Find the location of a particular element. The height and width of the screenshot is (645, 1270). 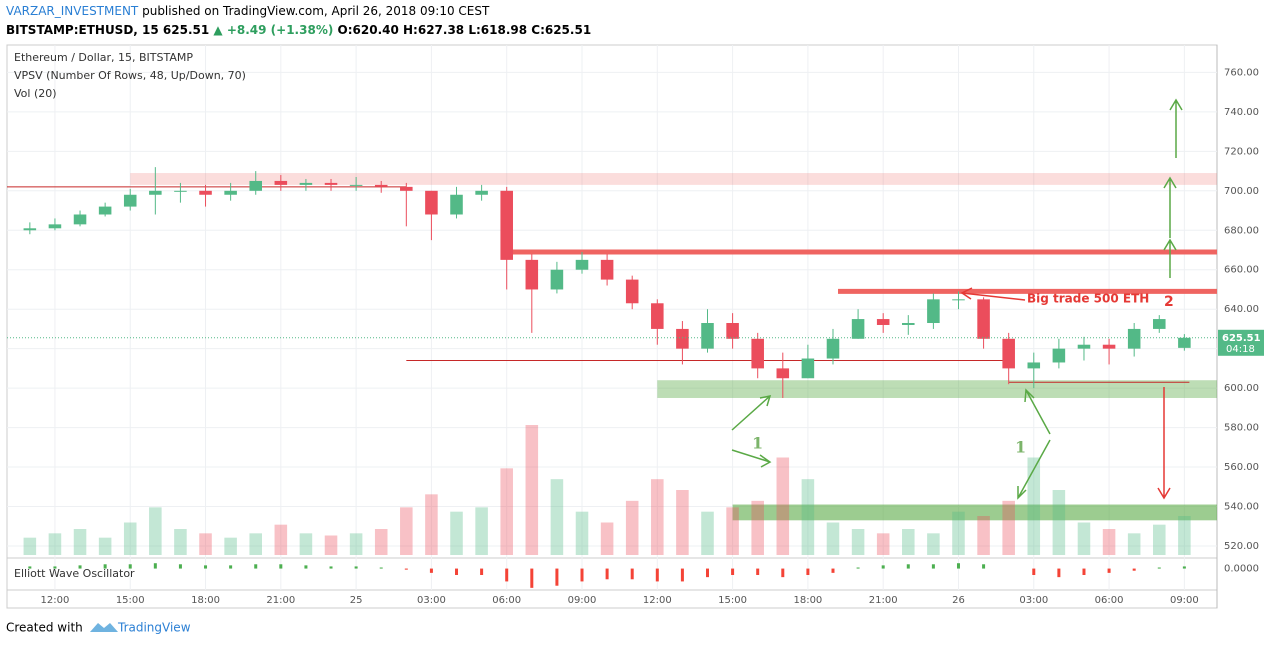

y-tick-label: 520.00 is located at coordinates (1241, 546).